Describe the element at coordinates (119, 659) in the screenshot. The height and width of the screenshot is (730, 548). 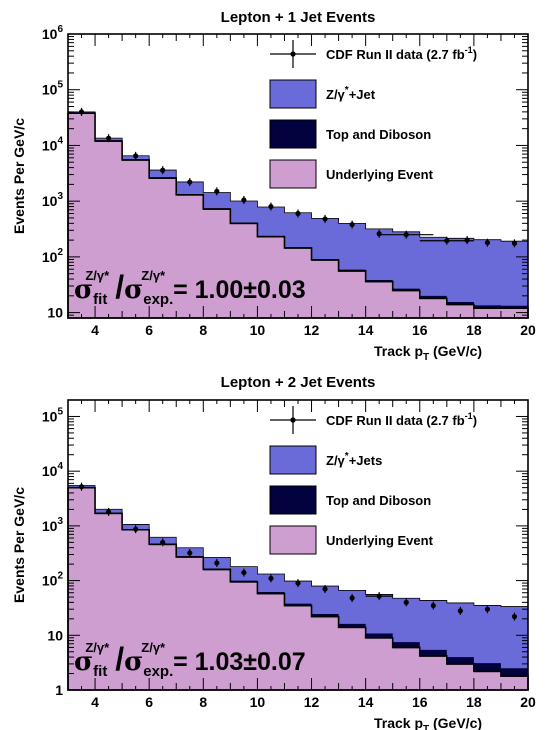
I see `ratio-slash: /` at that location.